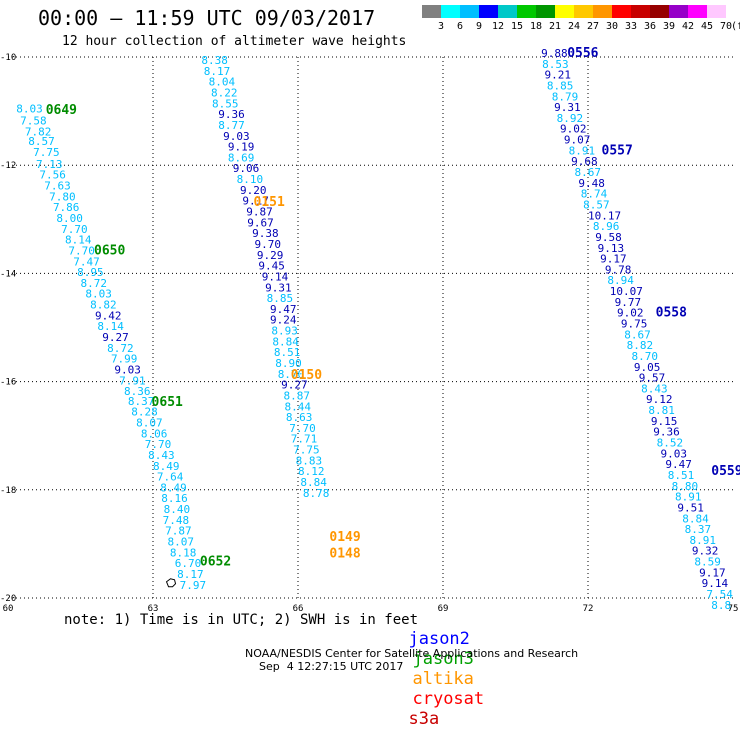 Image resolution: width=740 pixels, height=729 pixels. What do you see at coordinates (306, 450) in the screenshot?
I see `wave-height-value: 7.75` at bounding box center [306, 450].